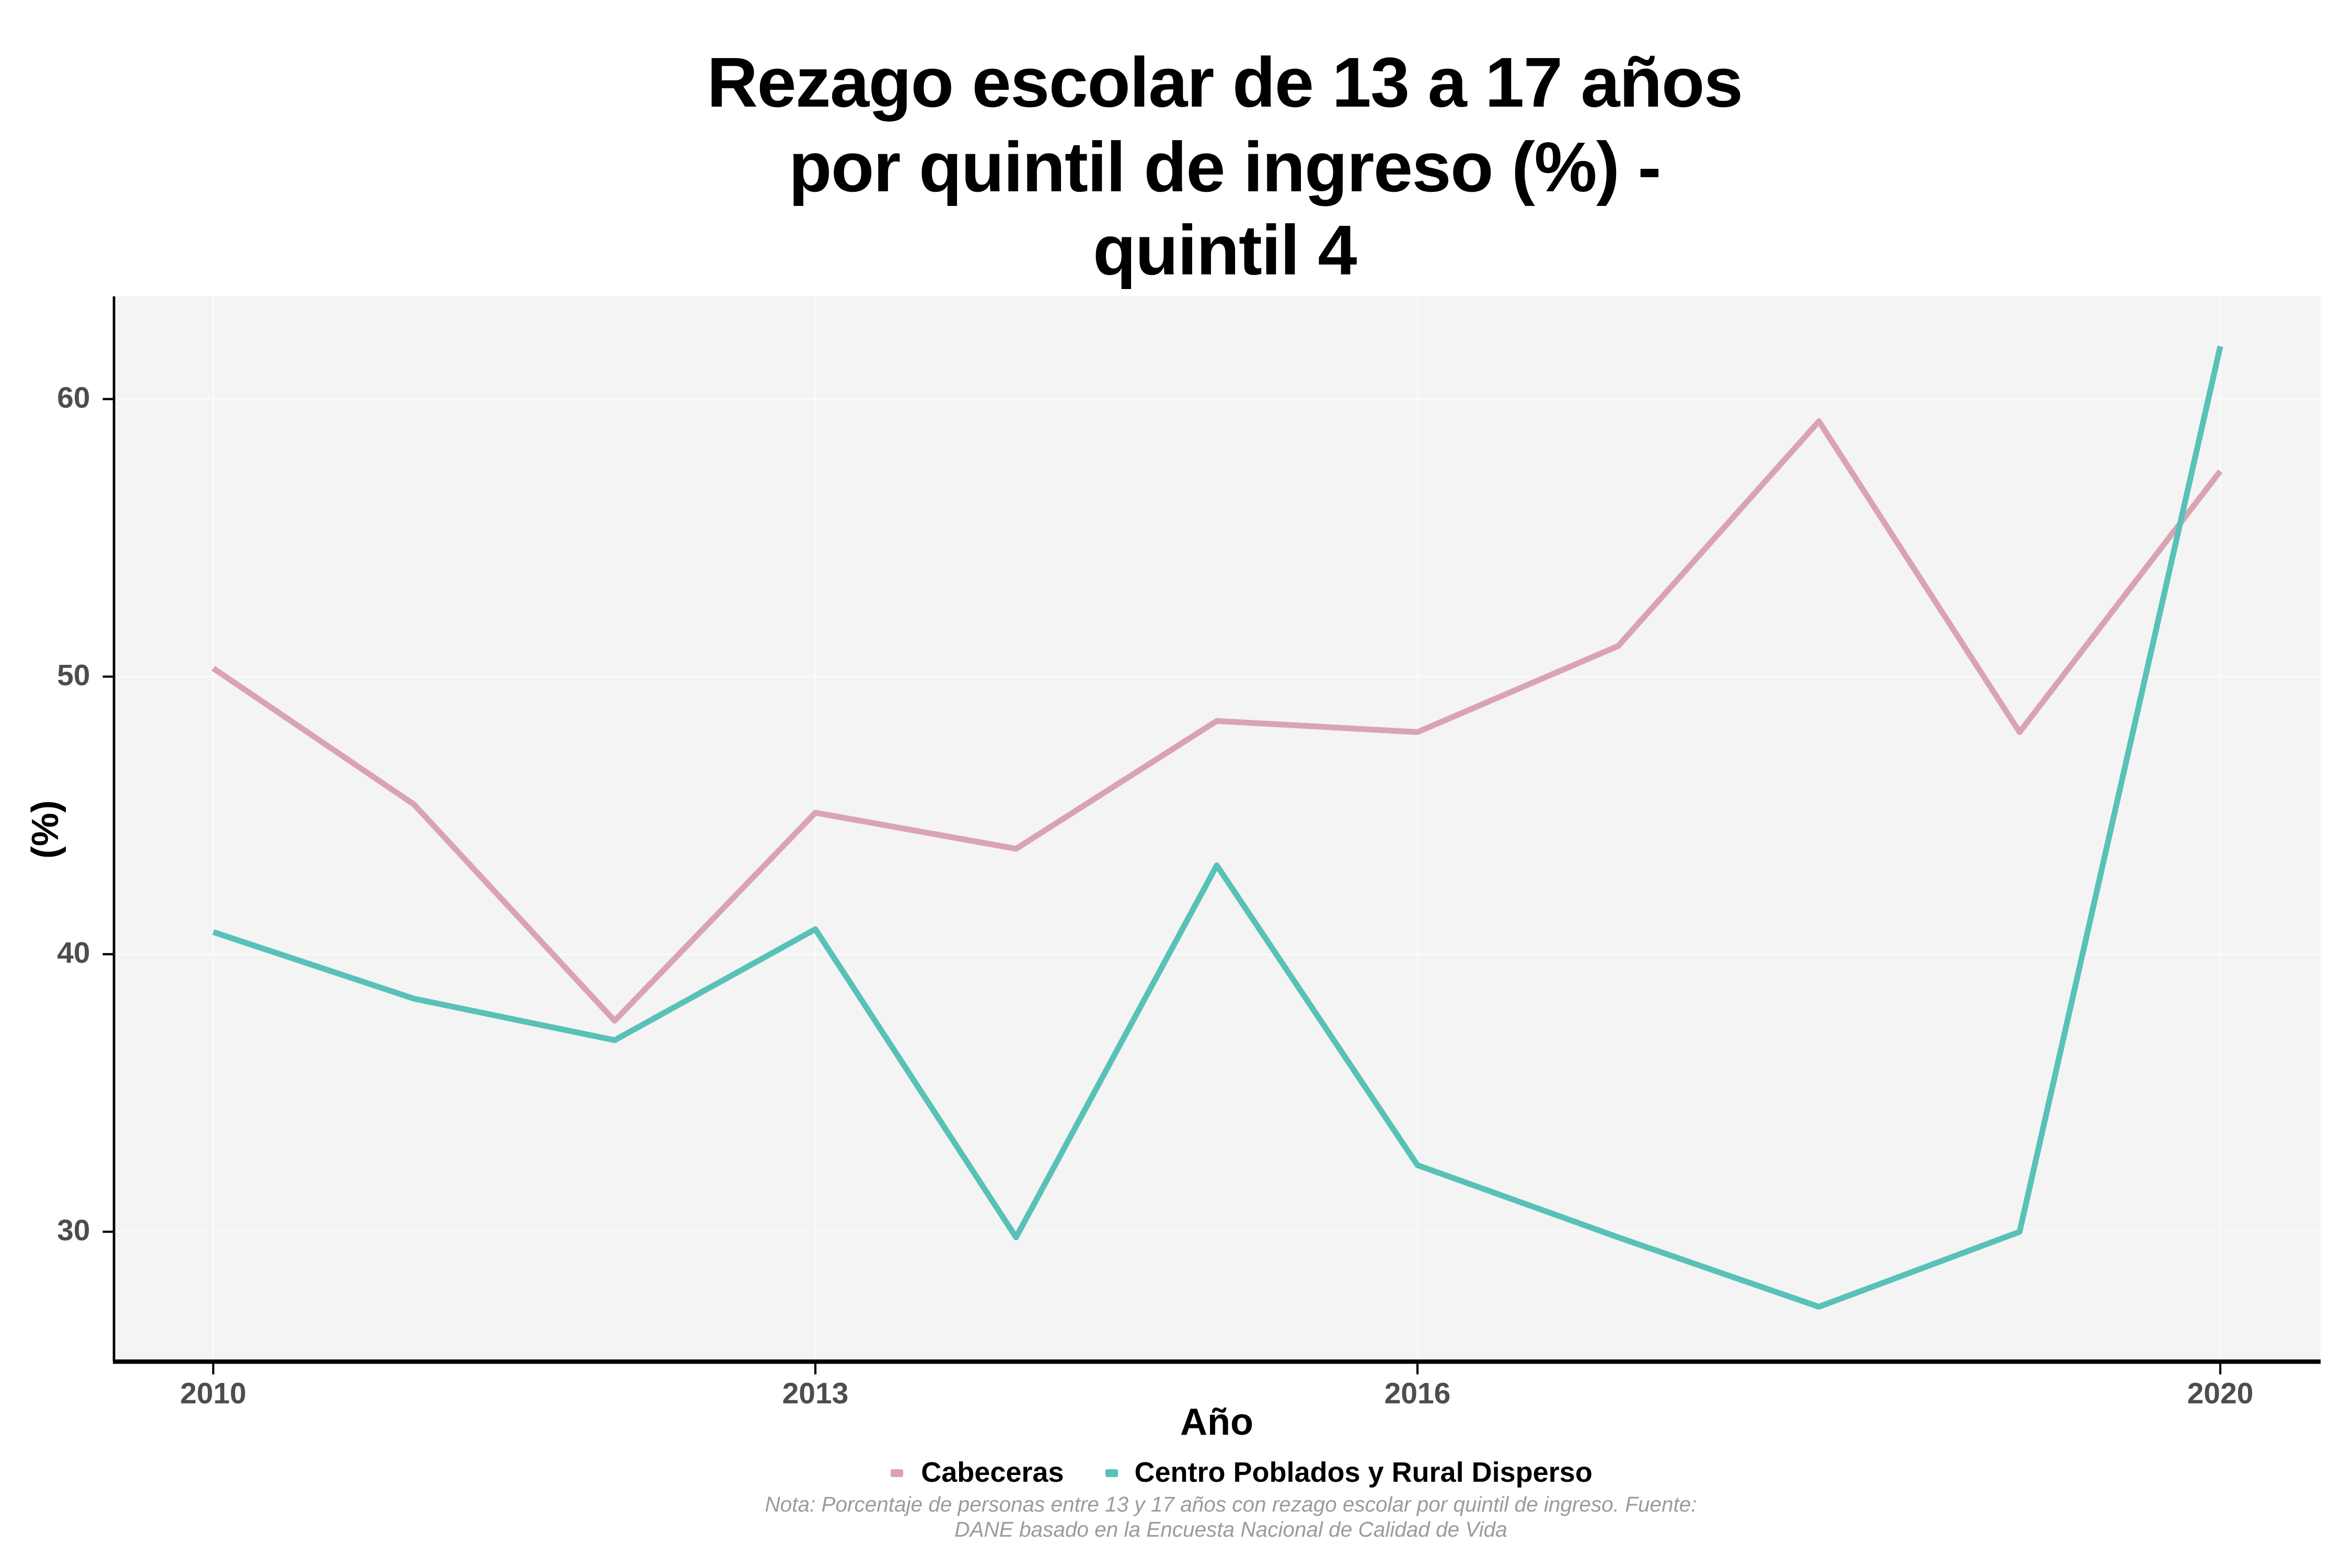 This screenshot has height=1568, width=2352. I want to click on x-tick-label-2016: 2016, so click(1417, 1394).